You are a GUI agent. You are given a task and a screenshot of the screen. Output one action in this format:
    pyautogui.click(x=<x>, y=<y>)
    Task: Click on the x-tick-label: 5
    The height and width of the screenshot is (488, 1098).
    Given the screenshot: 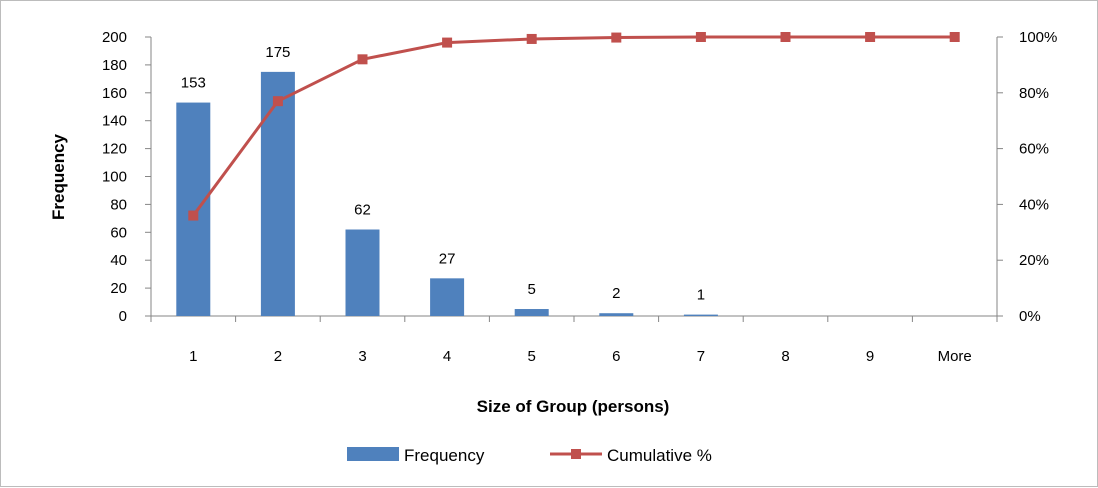 What is the action you would take?
    pyautogui.click(x=532, y=356)
    